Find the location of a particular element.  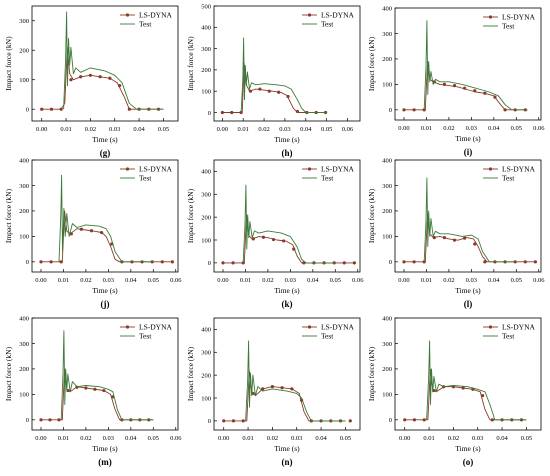

y-tick-label: 200 is located at coordinates (206, 217).